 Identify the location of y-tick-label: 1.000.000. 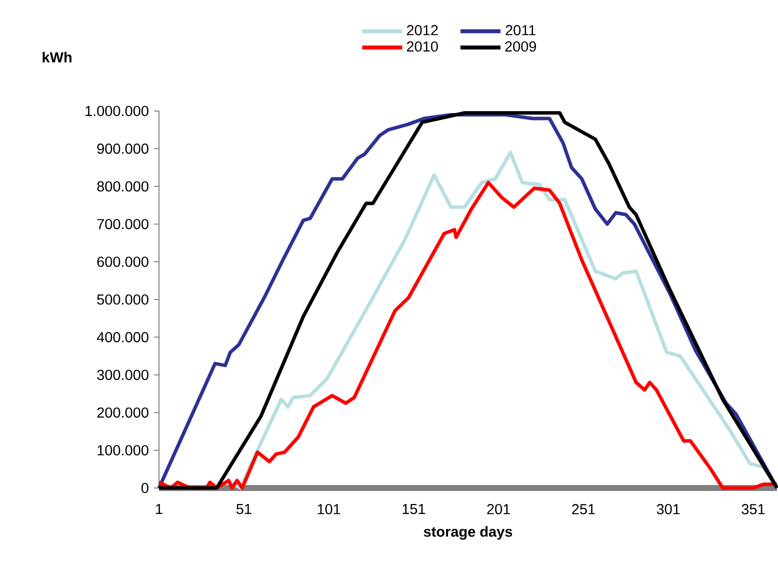
(117, 111).